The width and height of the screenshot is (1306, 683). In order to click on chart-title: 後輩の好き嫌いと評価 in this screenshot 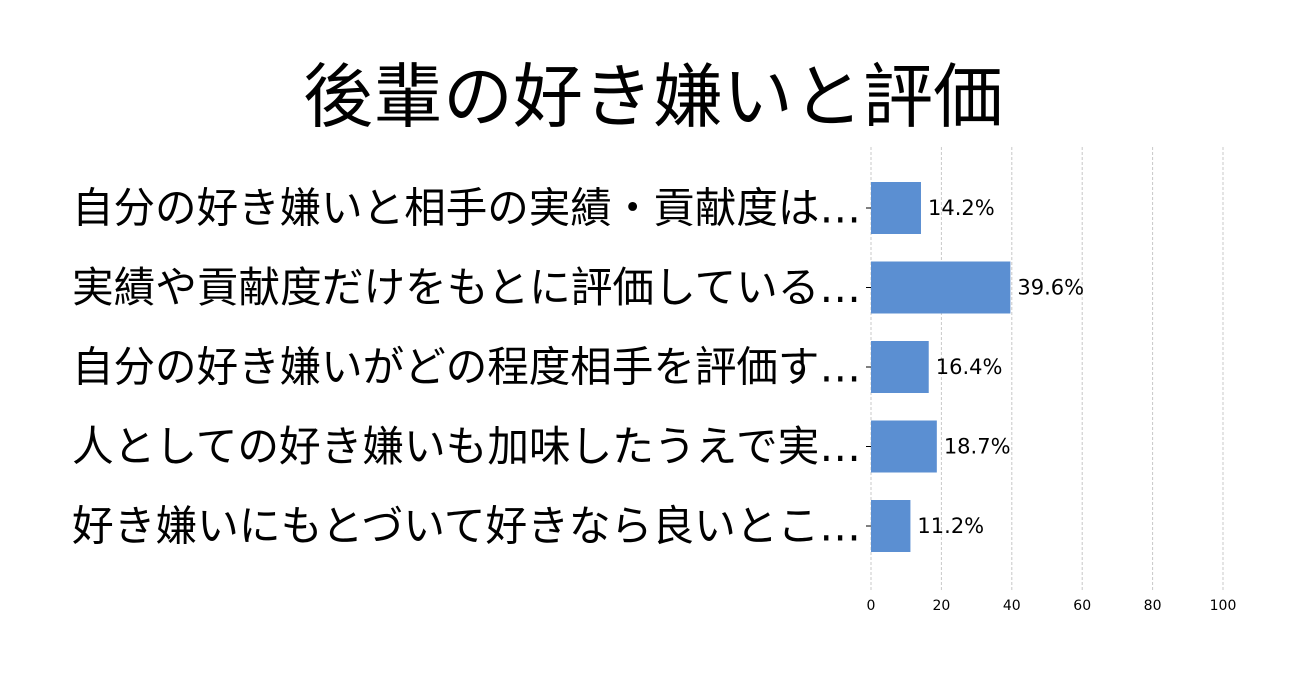, I will do `click(653, 97)`.